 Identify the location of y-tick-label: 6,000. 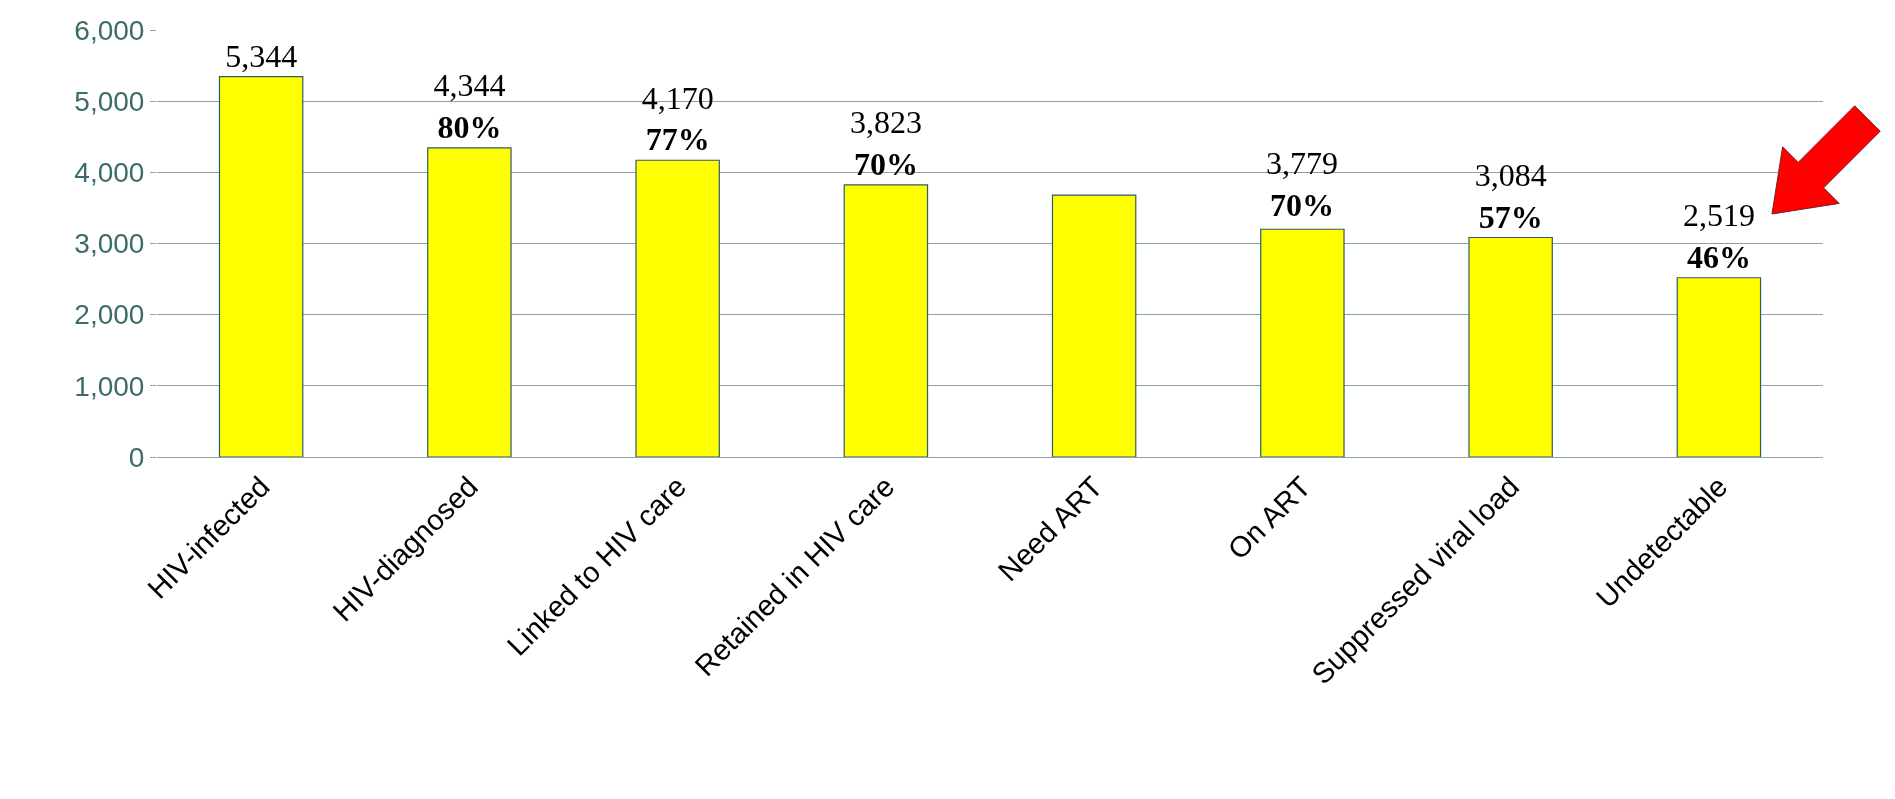
(109, 30).